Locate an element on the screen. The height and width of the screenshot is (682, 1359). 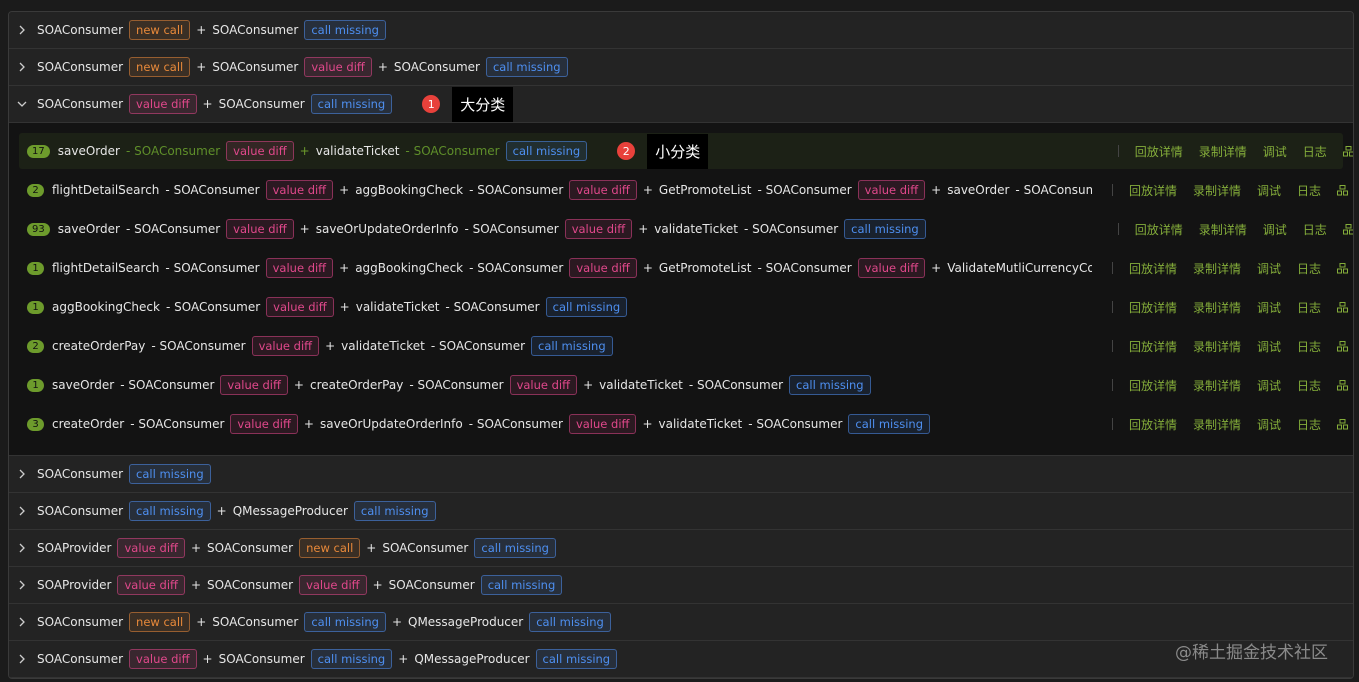
actions: 回放详情 录制详情 调试 日志 is located at coordinates (1235, 229).